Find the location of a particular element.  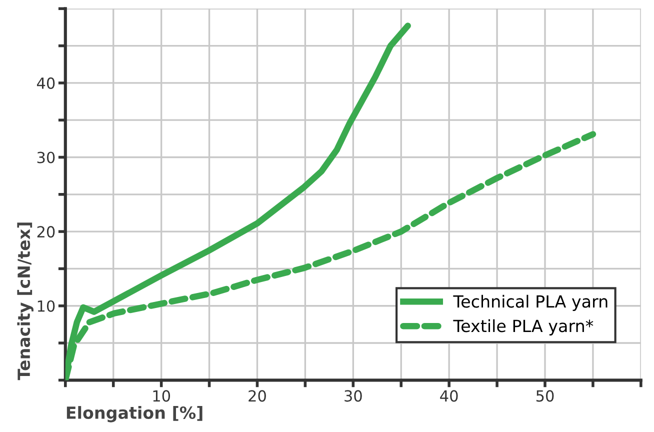

x-tick-label: 30 is located at coordinates (353, 396).